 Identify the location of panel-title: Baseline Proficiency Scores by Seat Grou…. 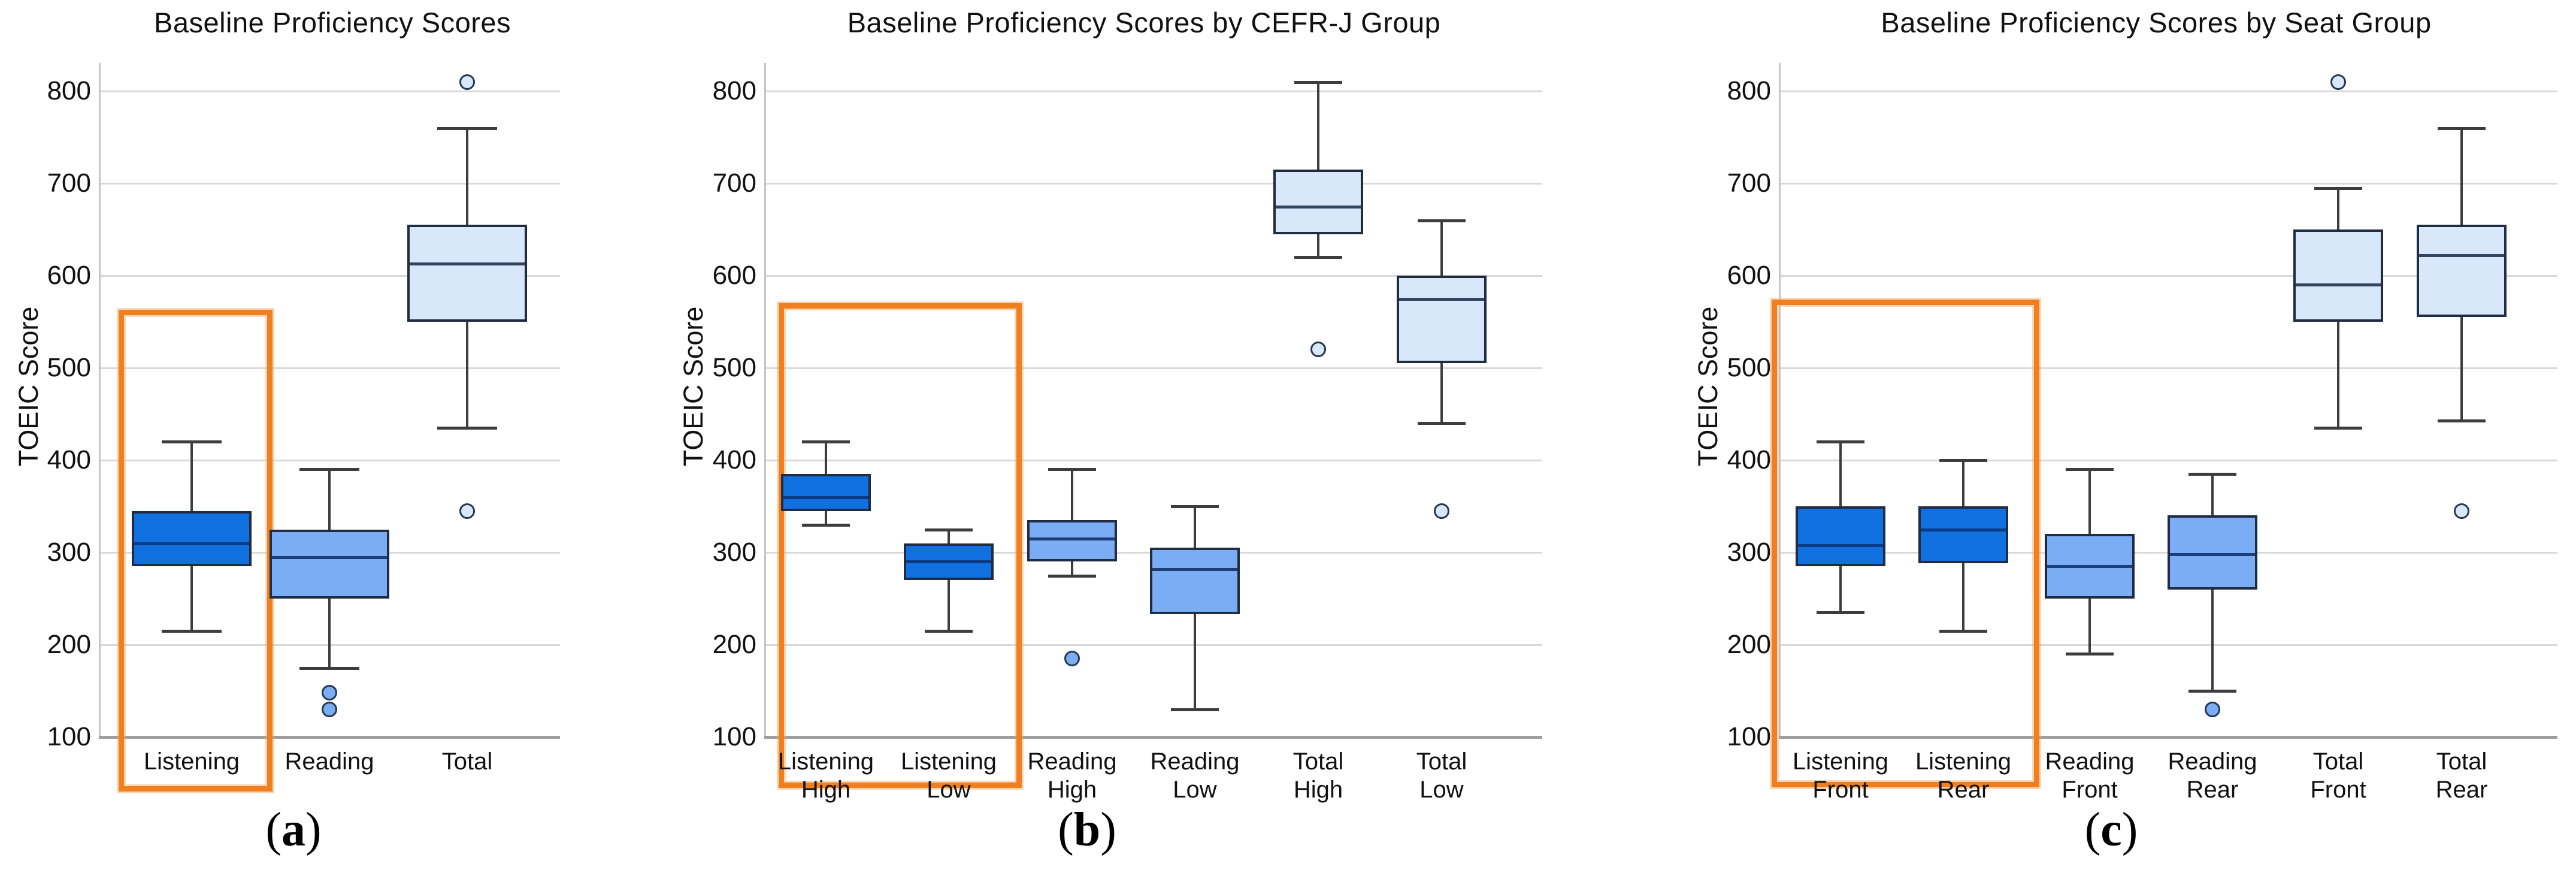
(2156, 22).